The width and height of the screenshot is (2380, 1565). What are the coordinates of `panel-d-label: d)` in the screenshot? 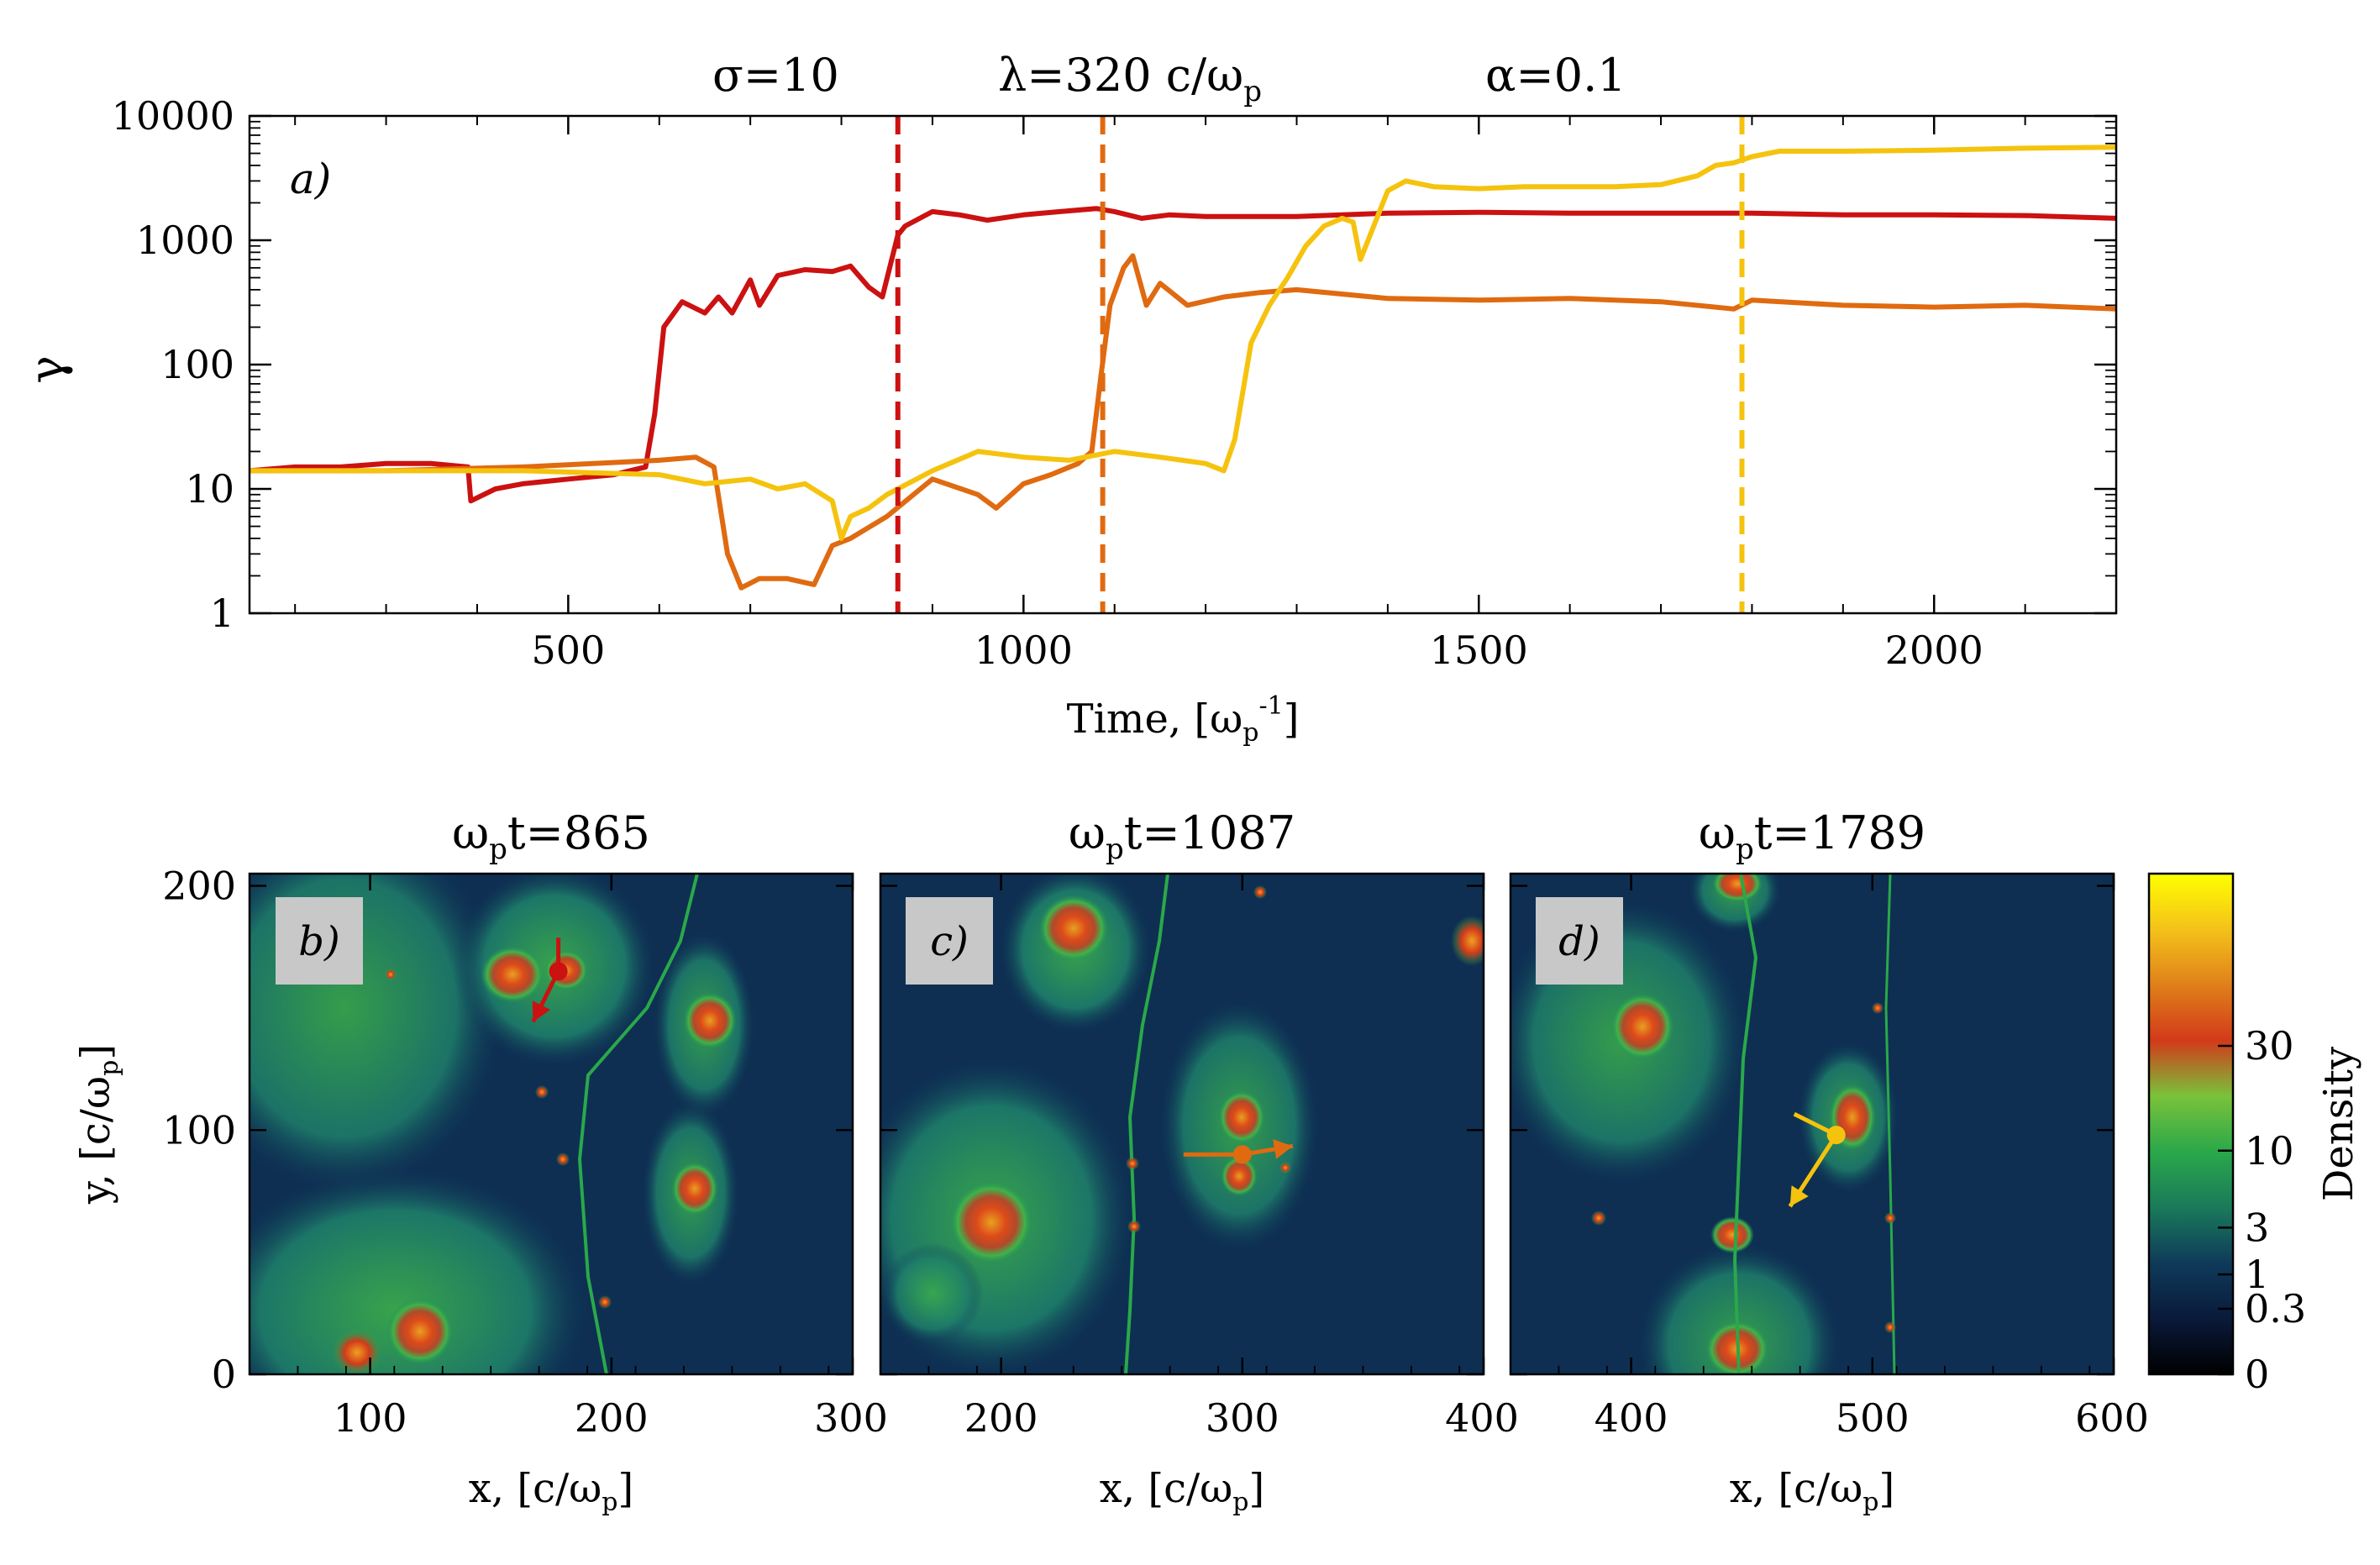 It's located at (1579, 941).